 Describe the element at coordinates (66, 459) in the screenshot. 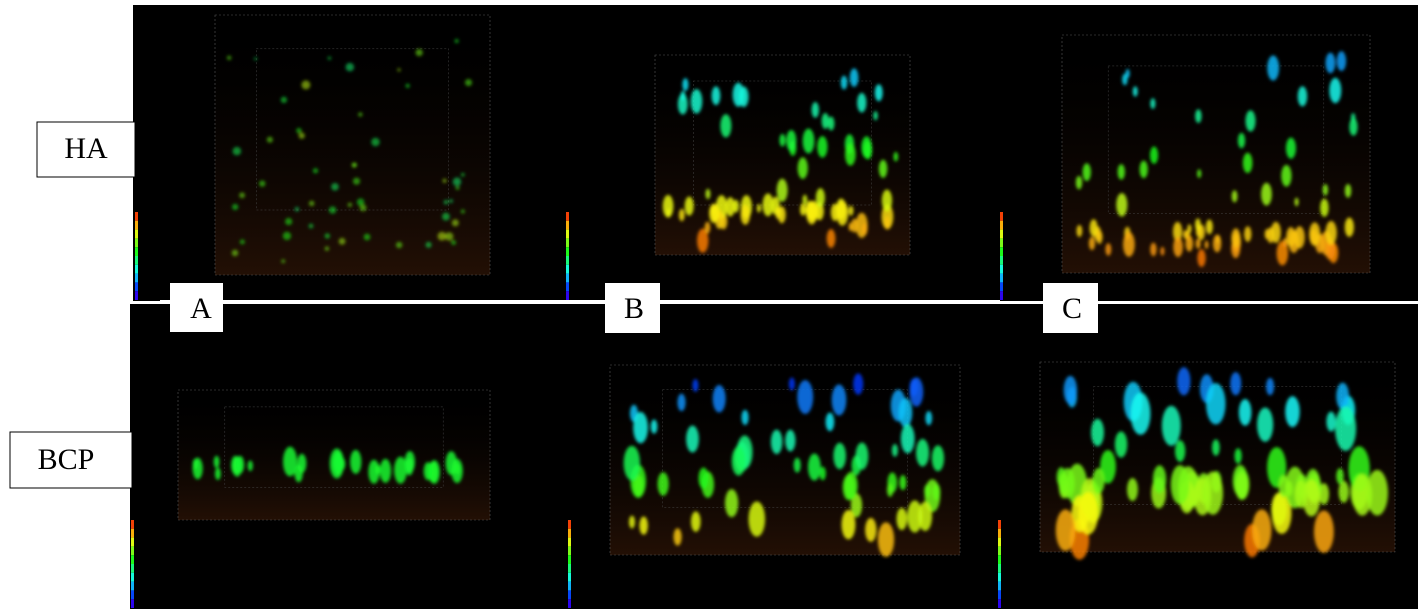

I see `row-label: BCP` at that location.